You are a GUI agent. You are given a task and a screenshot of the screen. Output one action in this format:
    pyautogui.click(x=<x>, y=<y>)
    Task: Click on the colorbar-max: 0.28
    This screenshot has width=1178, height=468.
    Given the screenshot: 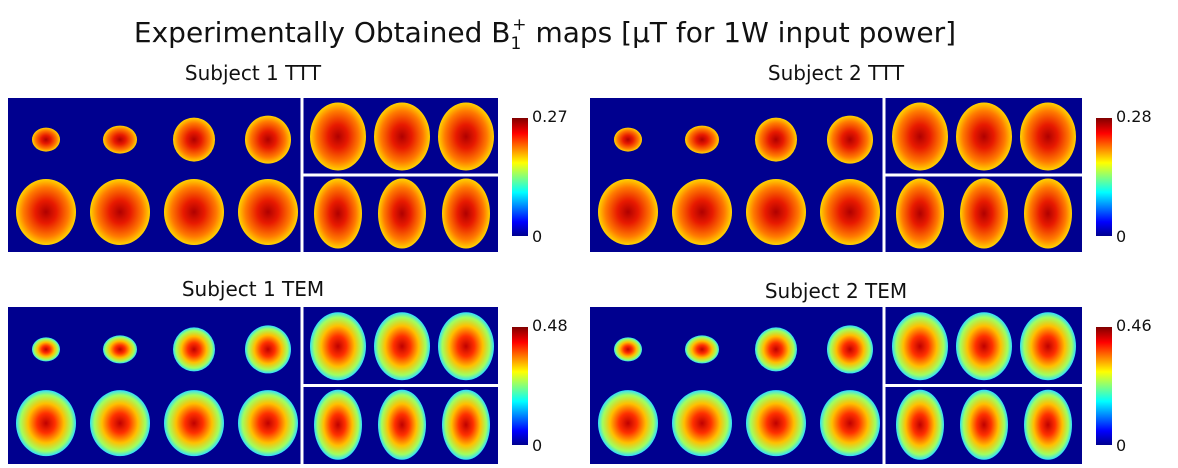 What is the action you would take?
    pyautogui.click(x=1134, y=116)
    